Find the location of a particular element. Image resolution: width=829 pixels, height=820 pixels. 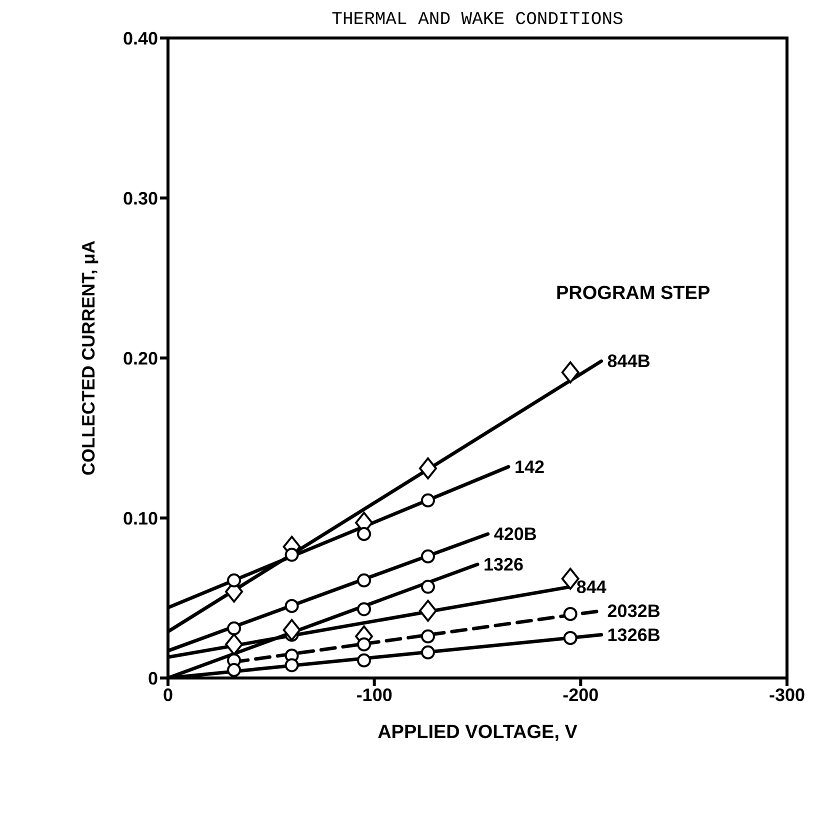

x-tick-label: -200 is located at coordinates (580, 694).